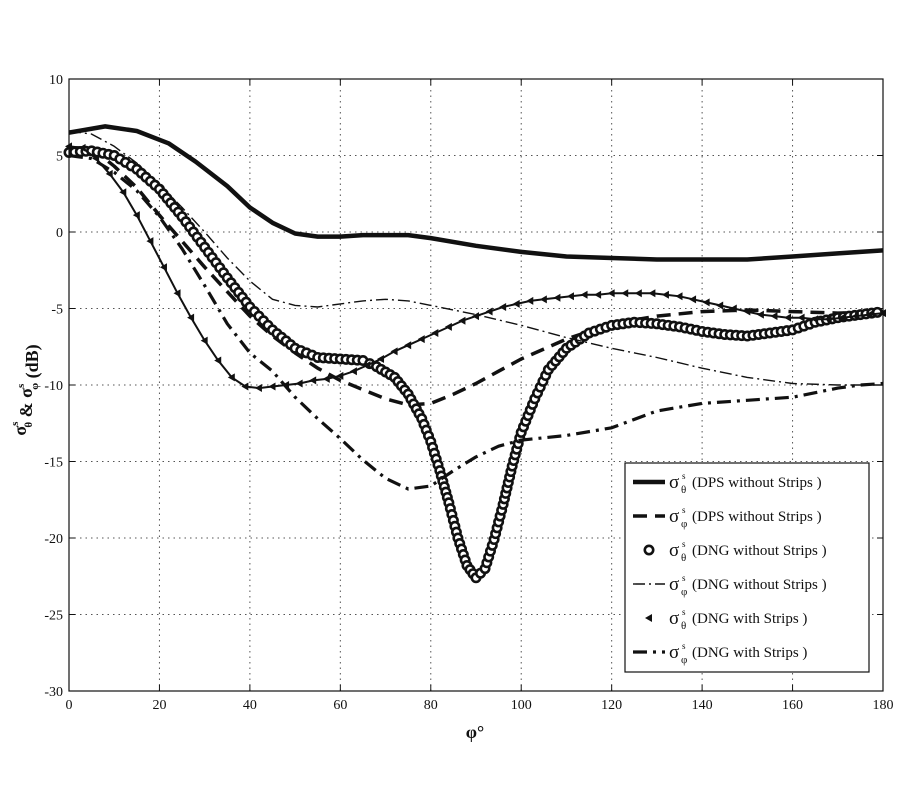 This screenshot has height=800, width=900. What do you see at coordinates (702, 705) in the screenshot?
I see `x-tick-label: 140` at bounding box center [702, 705].